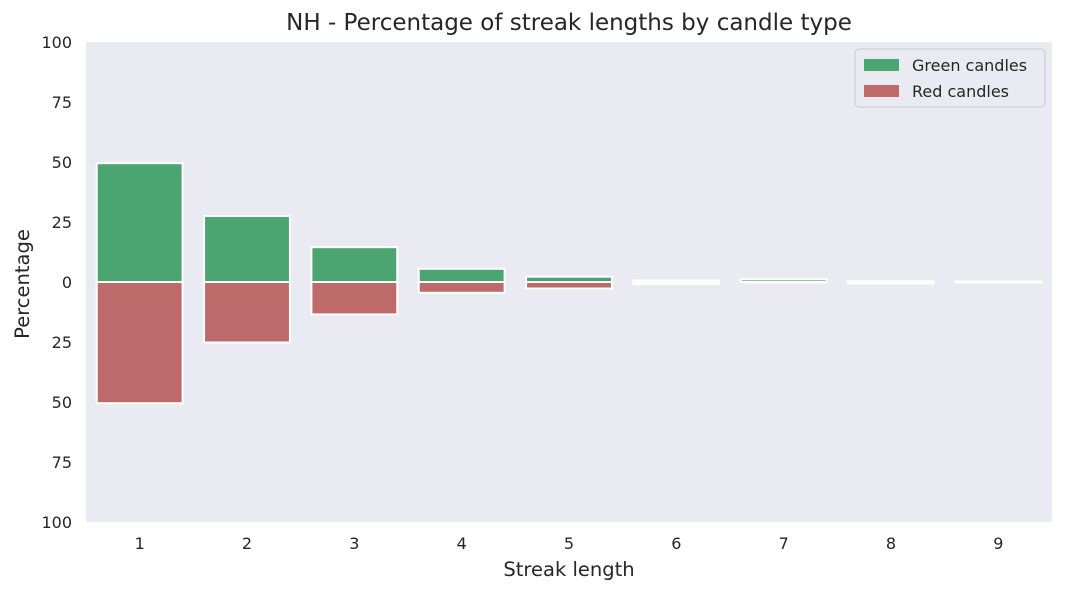 This screenshot has width=1065, height=592. Describe the element at coordinates (354, 543) in the screenshot. I see `x-tick-label: 3` at that location.